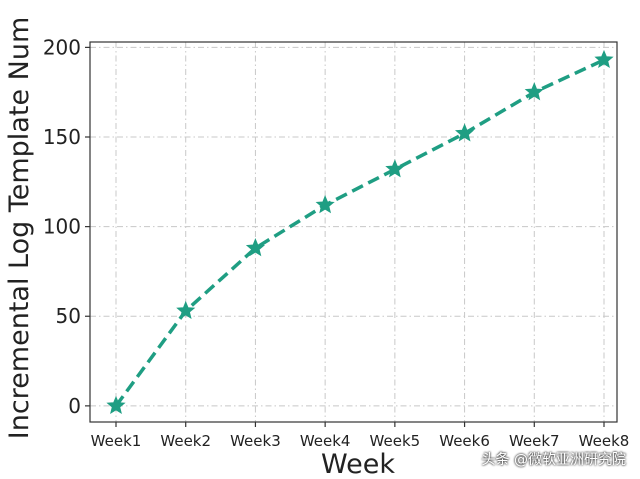 This screenshot has height=479, width=640. I want to click on x-tick-label: Week6, so click(464, 441).